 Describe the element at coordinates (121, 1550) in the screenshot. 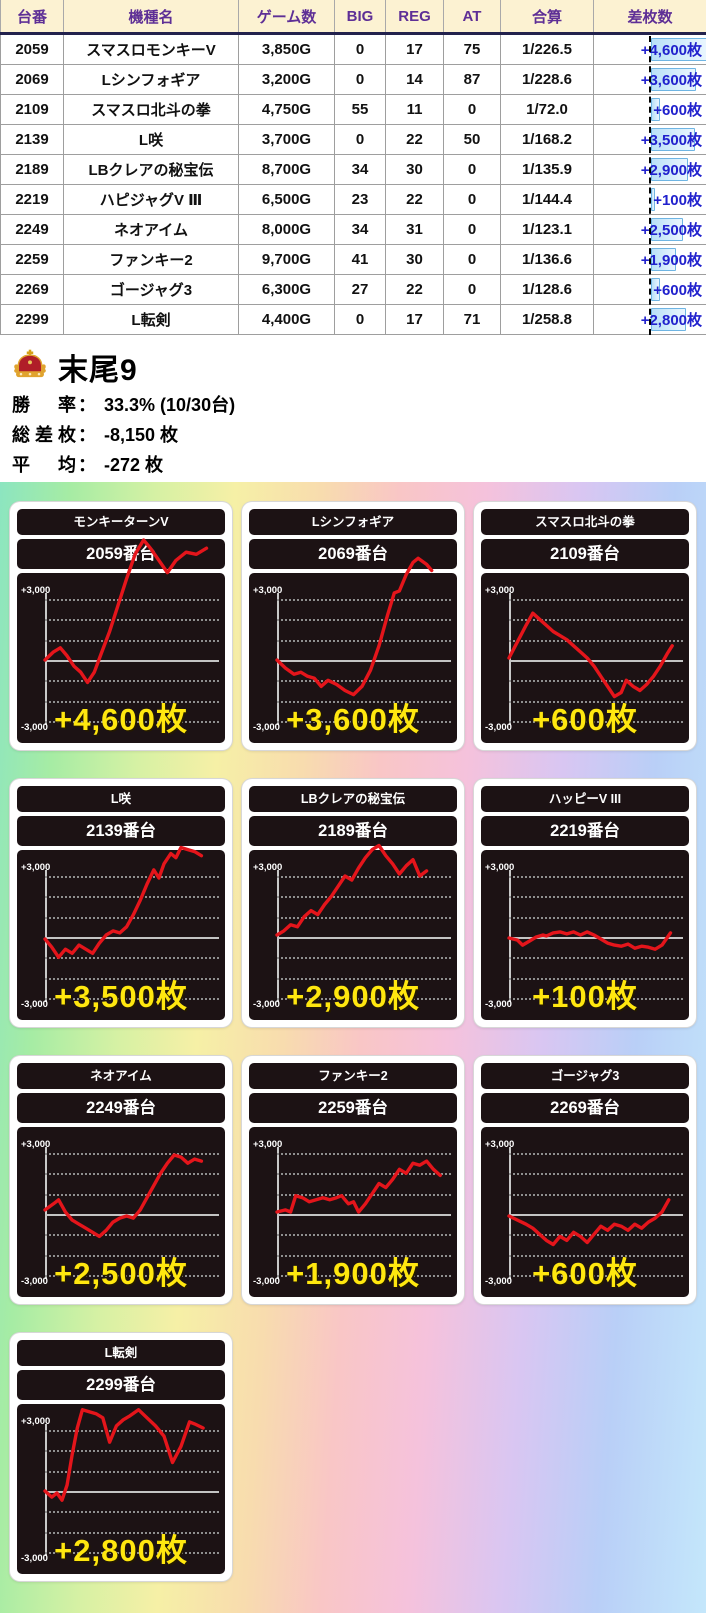

I see `diff-value-label: +2,800枚` at that location.